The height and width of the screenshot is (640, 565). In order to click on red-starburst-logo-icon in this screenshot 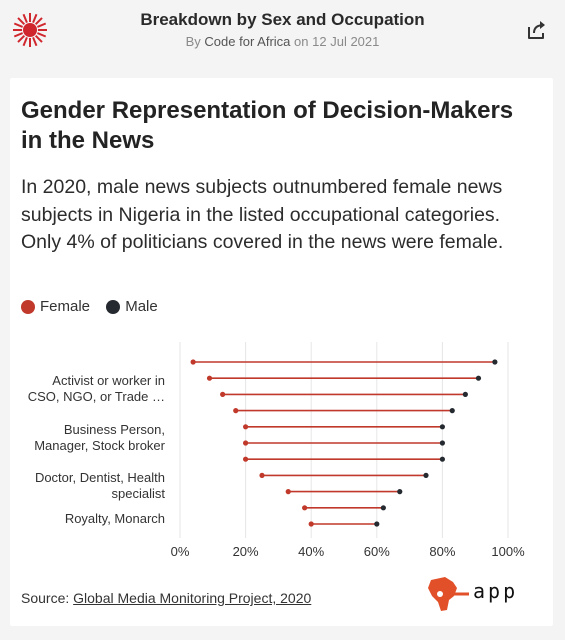, I will do `click(30, 30)`.